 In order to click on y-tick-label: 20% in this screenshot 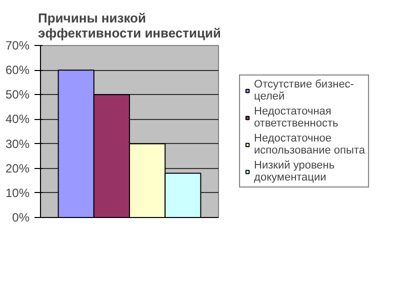, I will do `click(17, 168)`.